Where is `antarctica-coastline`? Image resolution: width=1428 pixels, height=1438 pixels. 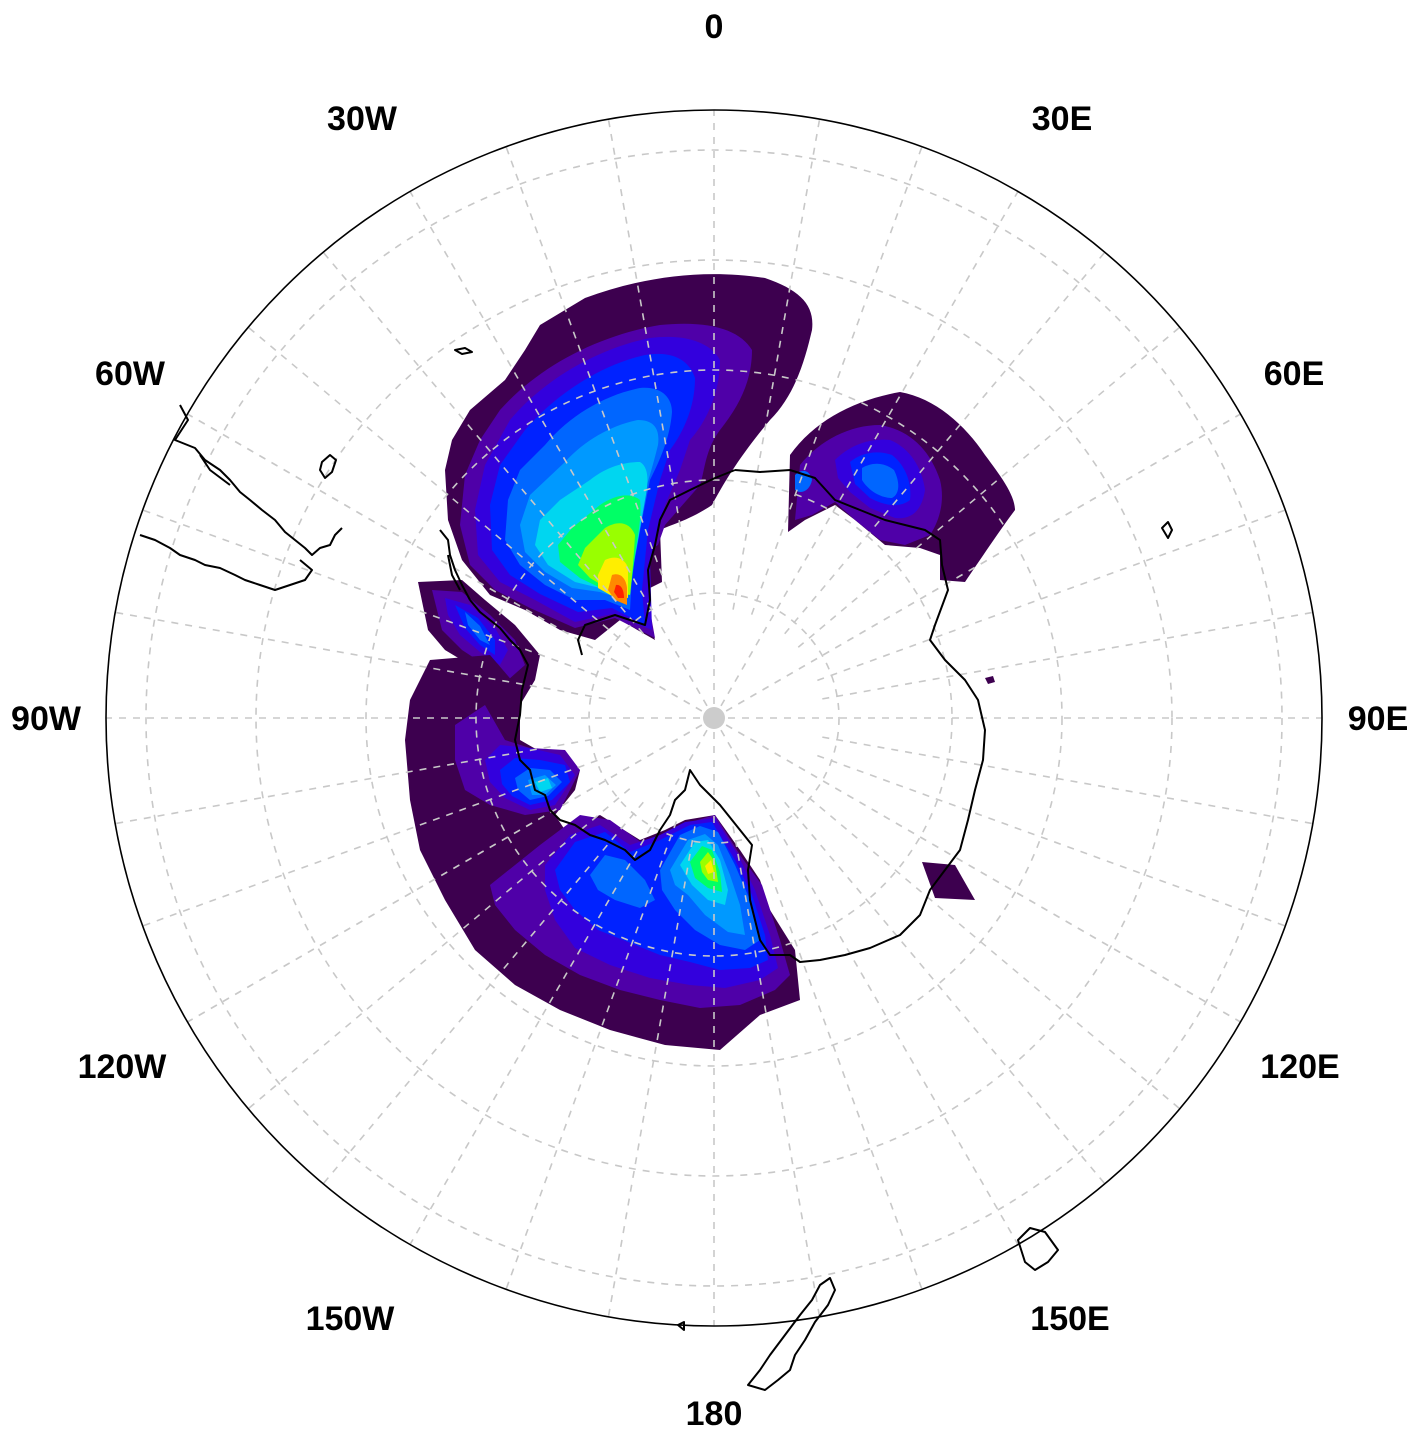 antarctica-coastline is located at coordinates (727, 716).